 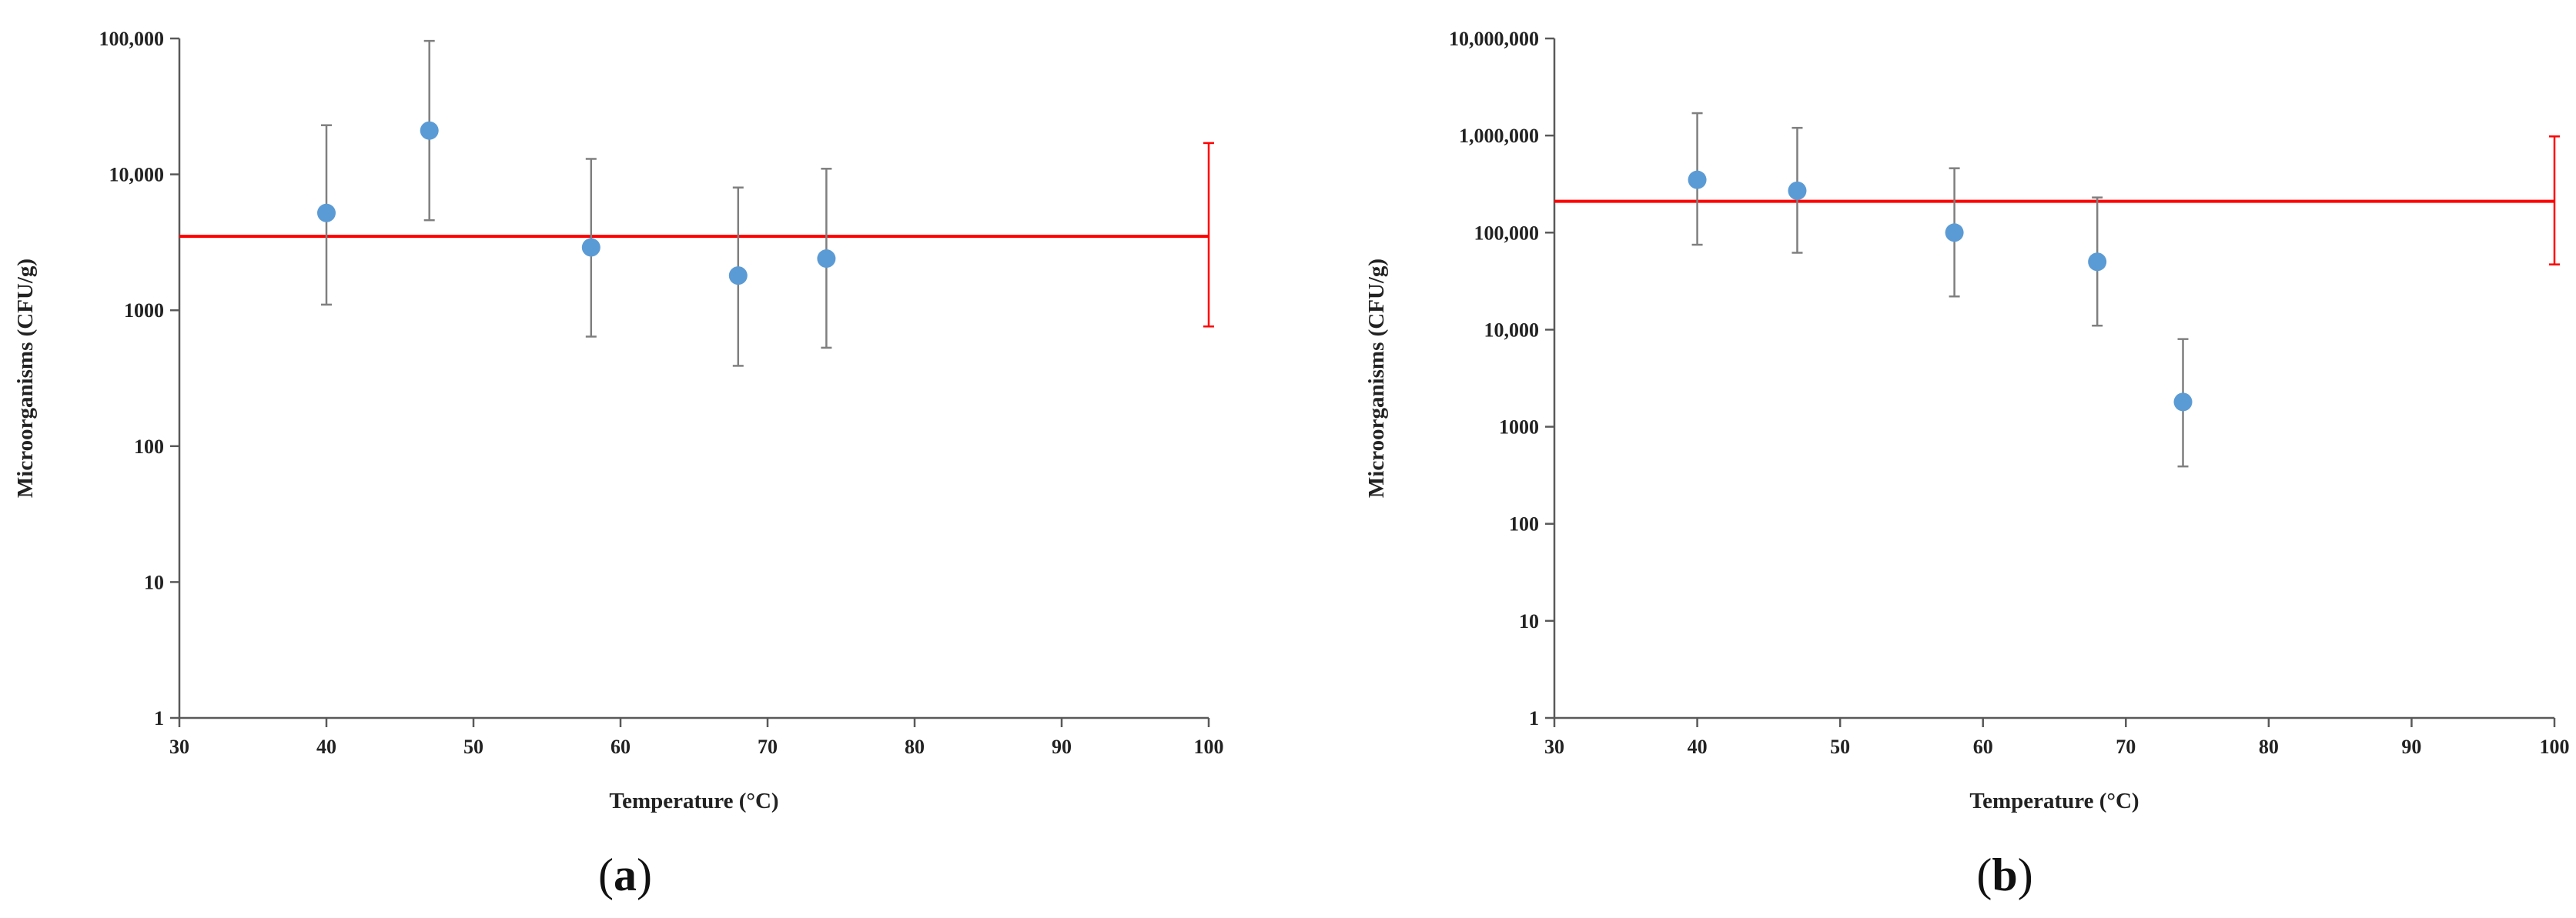 I want to click on y-tick-label: 1,000,000, so click(x=1499, y=136).